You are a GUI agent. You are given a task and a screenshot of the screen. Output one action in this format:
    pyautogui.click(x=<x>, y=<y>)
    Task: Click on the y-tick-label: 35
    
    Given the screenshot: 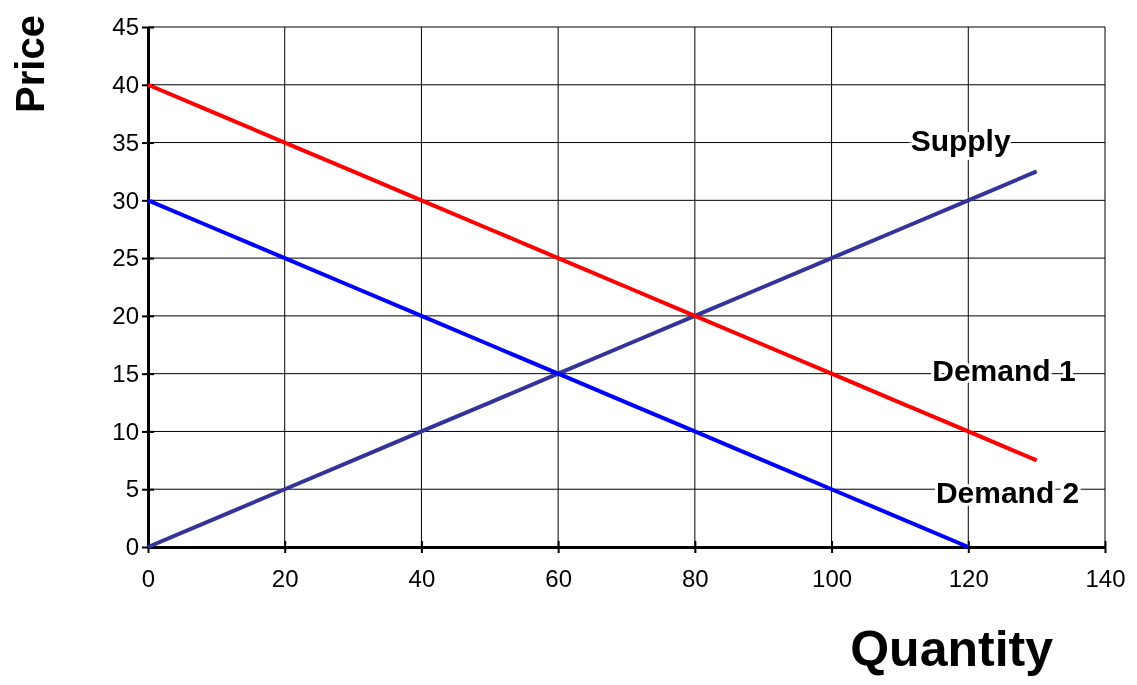 What is the action you would take?
    pyautogui.click(x=125, y=142)
    